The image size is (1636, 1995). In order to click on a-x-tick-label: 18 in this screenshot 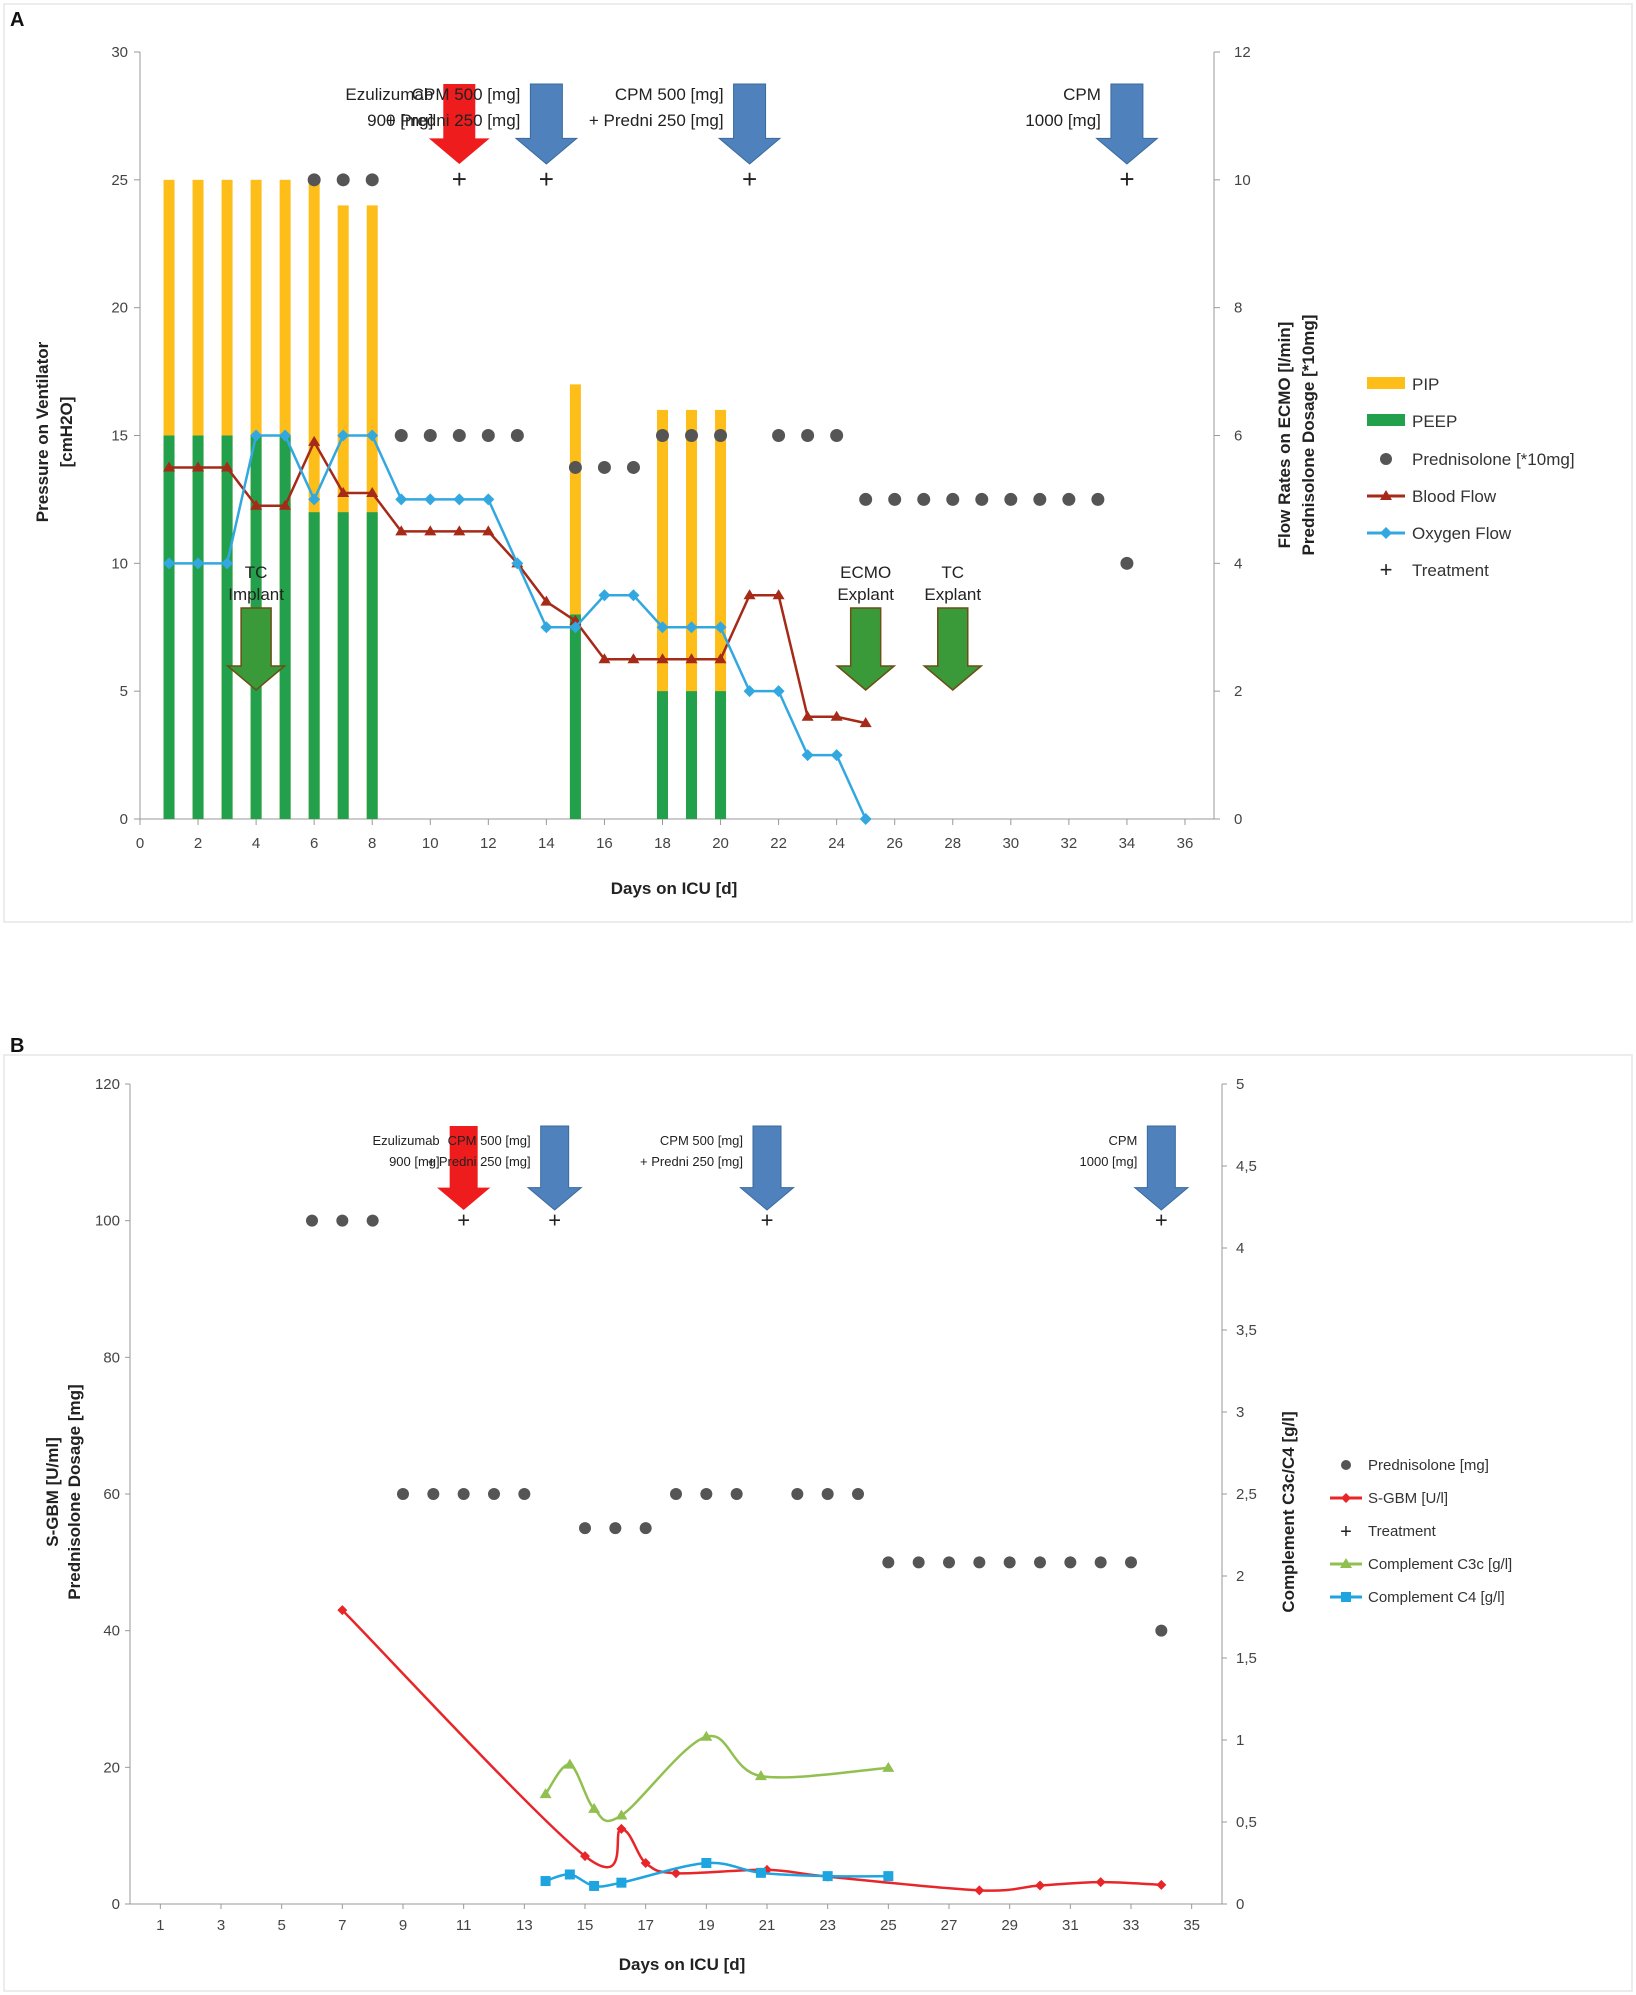, I will do `click(662, 843)`.